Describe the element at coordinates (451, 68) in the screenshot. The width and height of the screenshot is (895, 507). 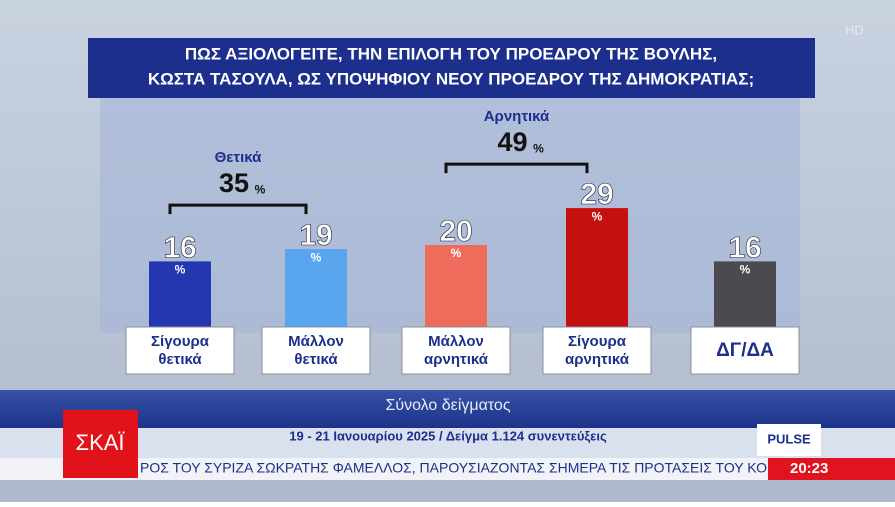
I see `title-box` at that location.